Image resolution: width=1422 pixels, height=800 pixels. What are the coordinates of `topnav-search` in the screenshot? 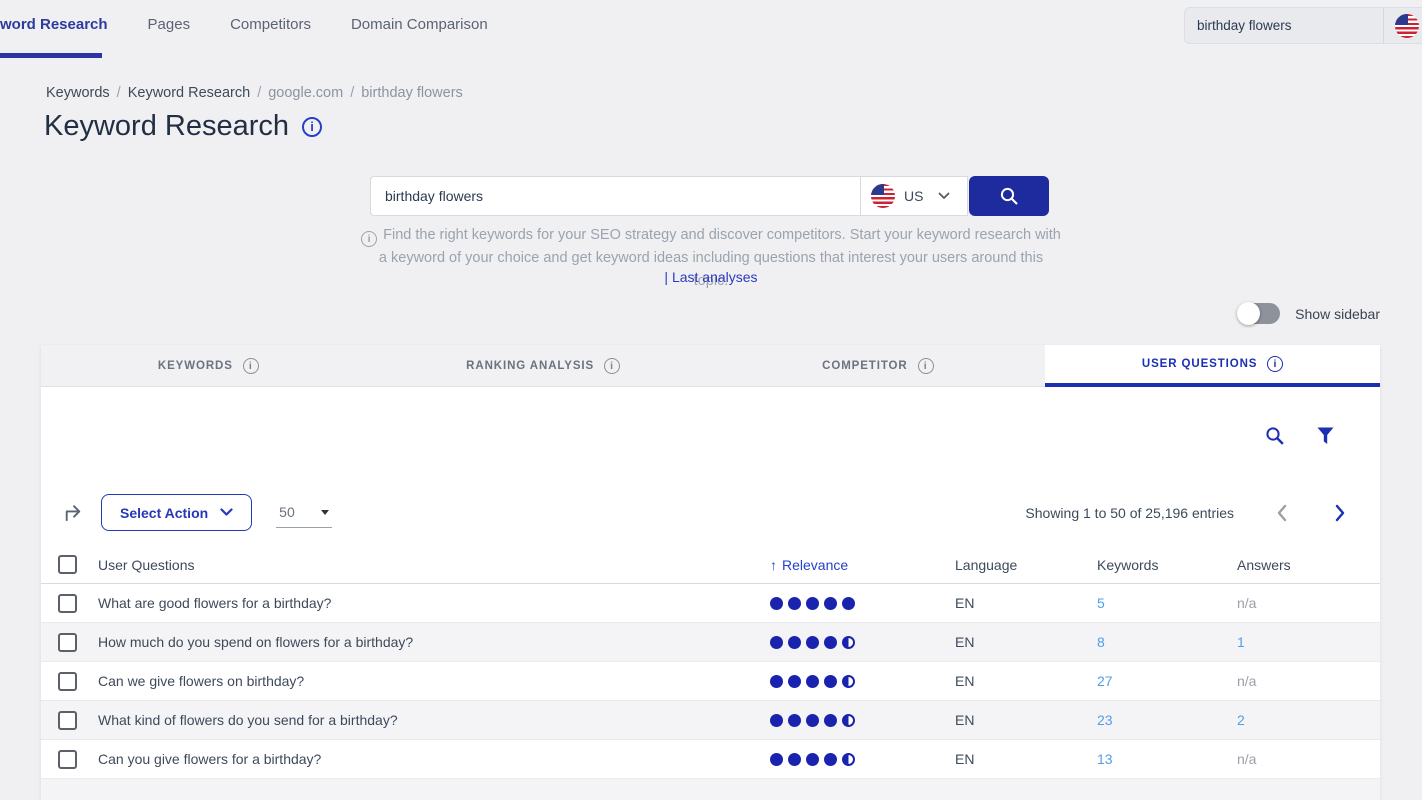 It's located at (1303, 25).